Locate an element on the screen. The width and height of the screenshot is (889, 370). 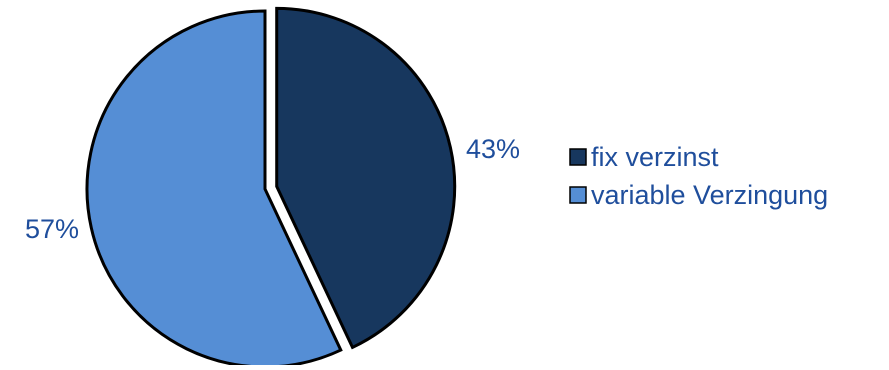
legend: fix verzinst variable Verzingung is located at coordinates (698, 176).